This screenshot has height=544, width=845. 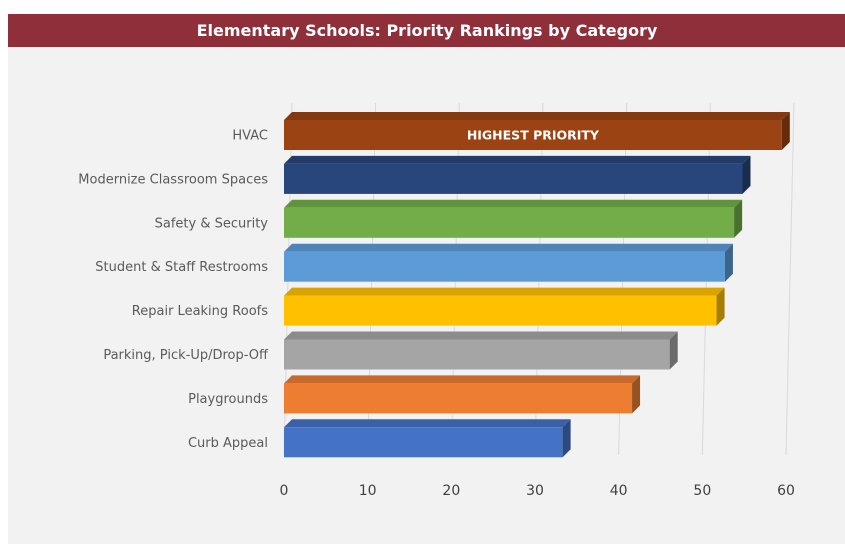 What do you see at coordinates (173, 179) in the screenshot?
I see `category-label: Modernize Classroom Spaces` at bounding box center [173, 179].